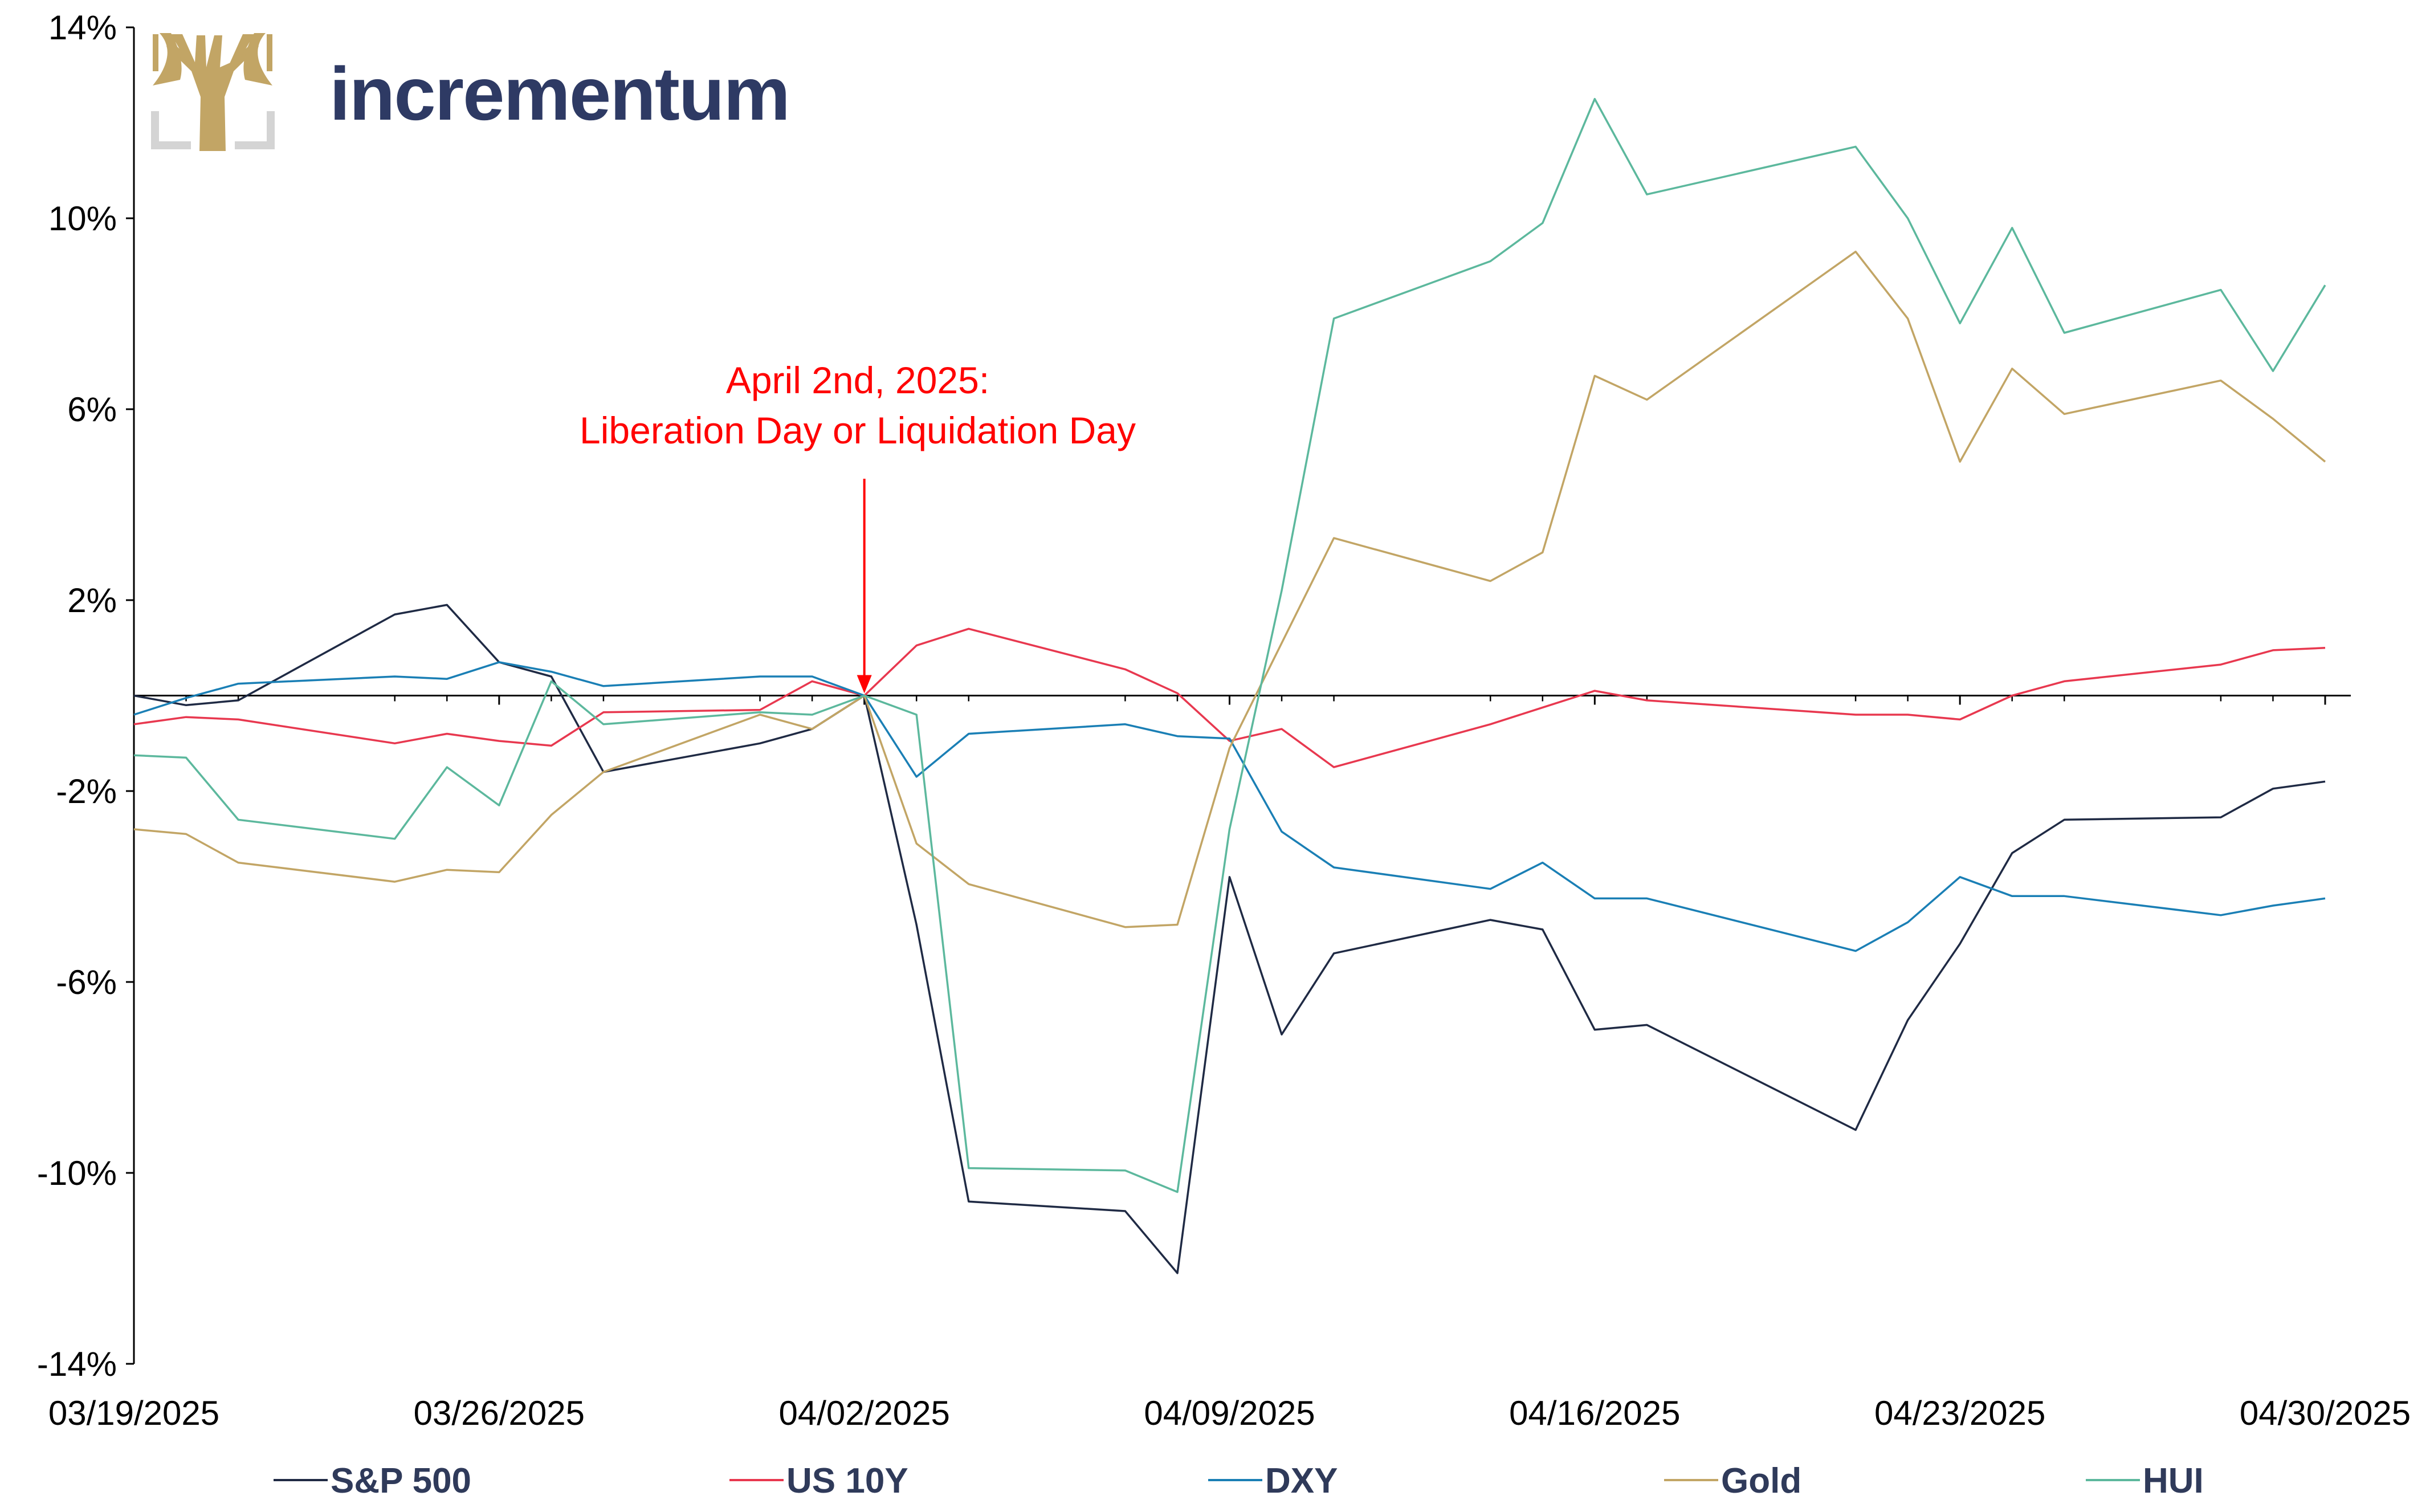 The height and width of the screenshot is (1512, 2434). What do you see at coordinates (213, 130) in the screenshot?
I see `logo-bracket` at bounding box center [213, 130].